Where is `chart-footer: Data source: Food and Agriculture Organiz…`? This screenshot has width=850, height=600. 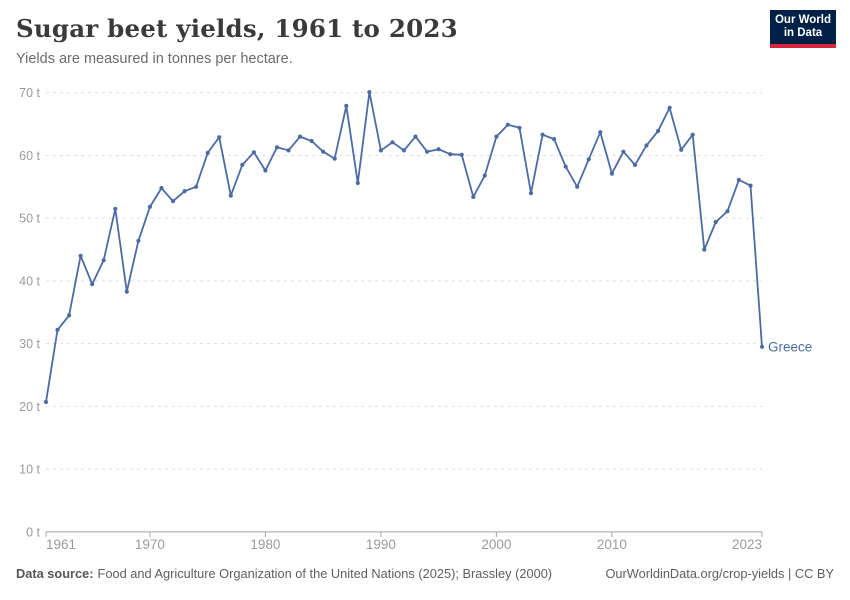
chart-footer: Data source: Food and Agriculture Organiz… is located at coordinates (425, 573).